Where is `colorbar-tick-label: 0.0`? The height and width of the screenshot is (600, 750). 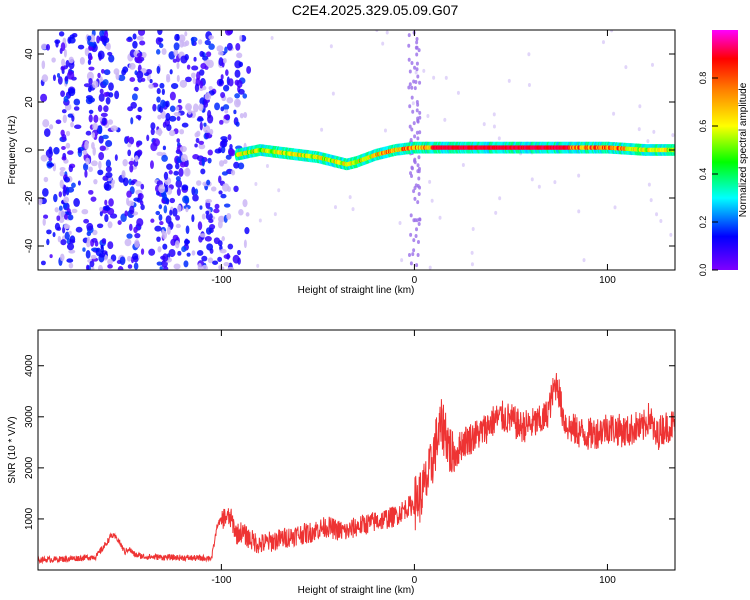
colorbar-tick-label: 0.0 is located at coordinates (703, 270).